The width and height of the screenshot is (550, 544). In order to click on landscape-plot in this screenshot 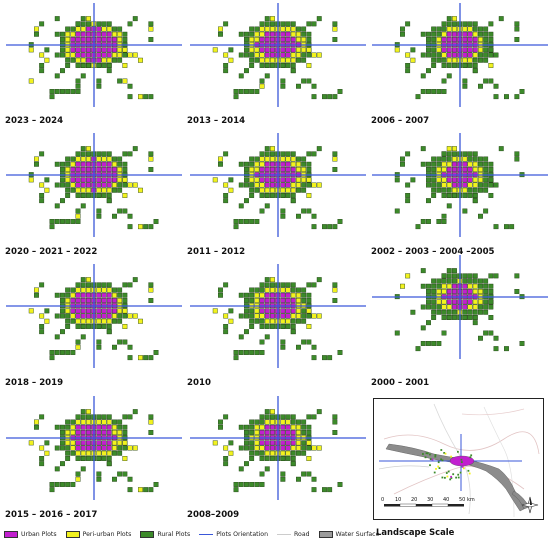, I will do `click(460, 472)`.